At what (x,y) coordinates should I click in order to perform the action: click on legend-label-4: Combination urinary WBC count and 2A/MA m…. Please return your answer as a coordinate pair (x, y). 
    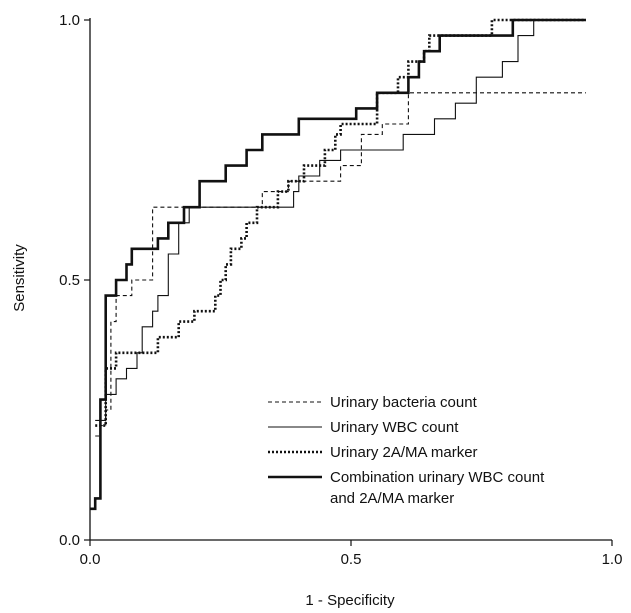
    Looking at the image, I should click on (437, 488).